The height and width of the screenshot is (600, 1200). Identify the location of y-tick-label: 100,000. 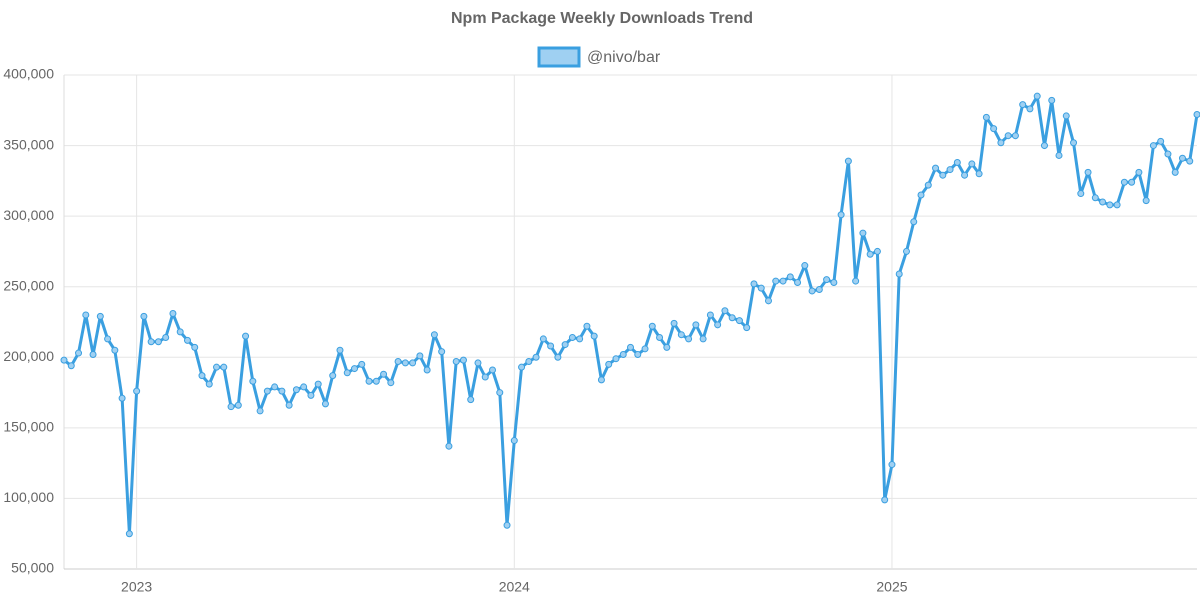
(28, 497).